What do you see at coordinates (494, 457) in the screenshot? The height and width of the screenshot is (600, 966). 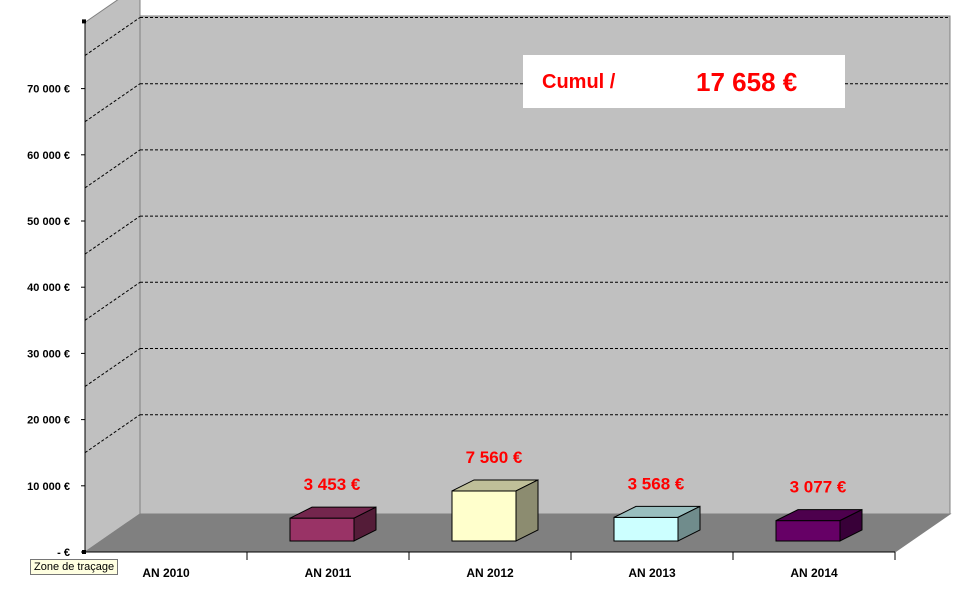 I see `data-label: 7 560 €` at bounding box center [494, 457].